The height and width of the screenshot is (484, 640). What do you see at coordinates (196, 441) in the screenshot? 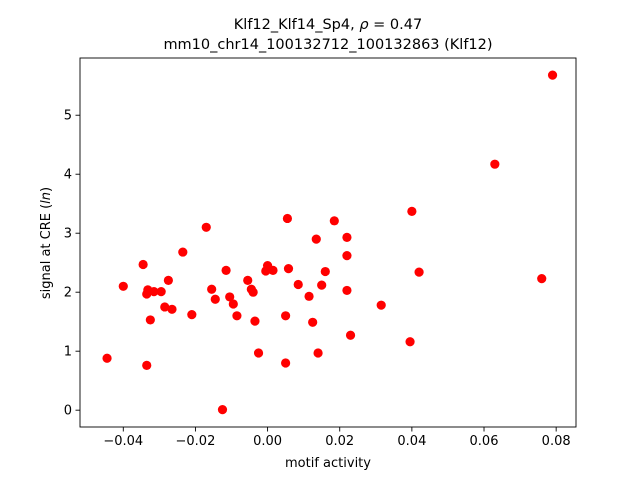
I see `x-tick-label: −0.02` at bounding box center [196, 441].